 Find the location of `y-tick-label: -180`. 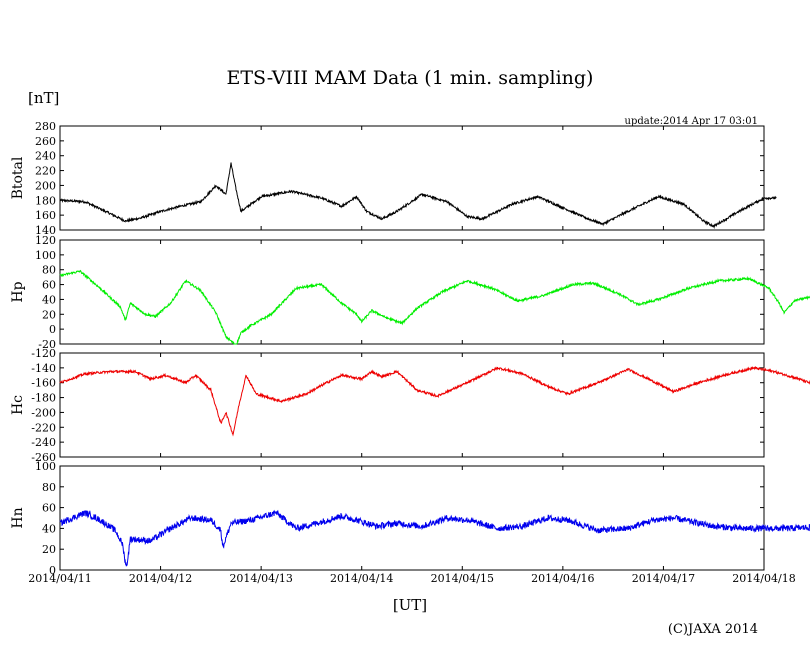

y-tick-label: -180 is located at coordinates (43, 398).